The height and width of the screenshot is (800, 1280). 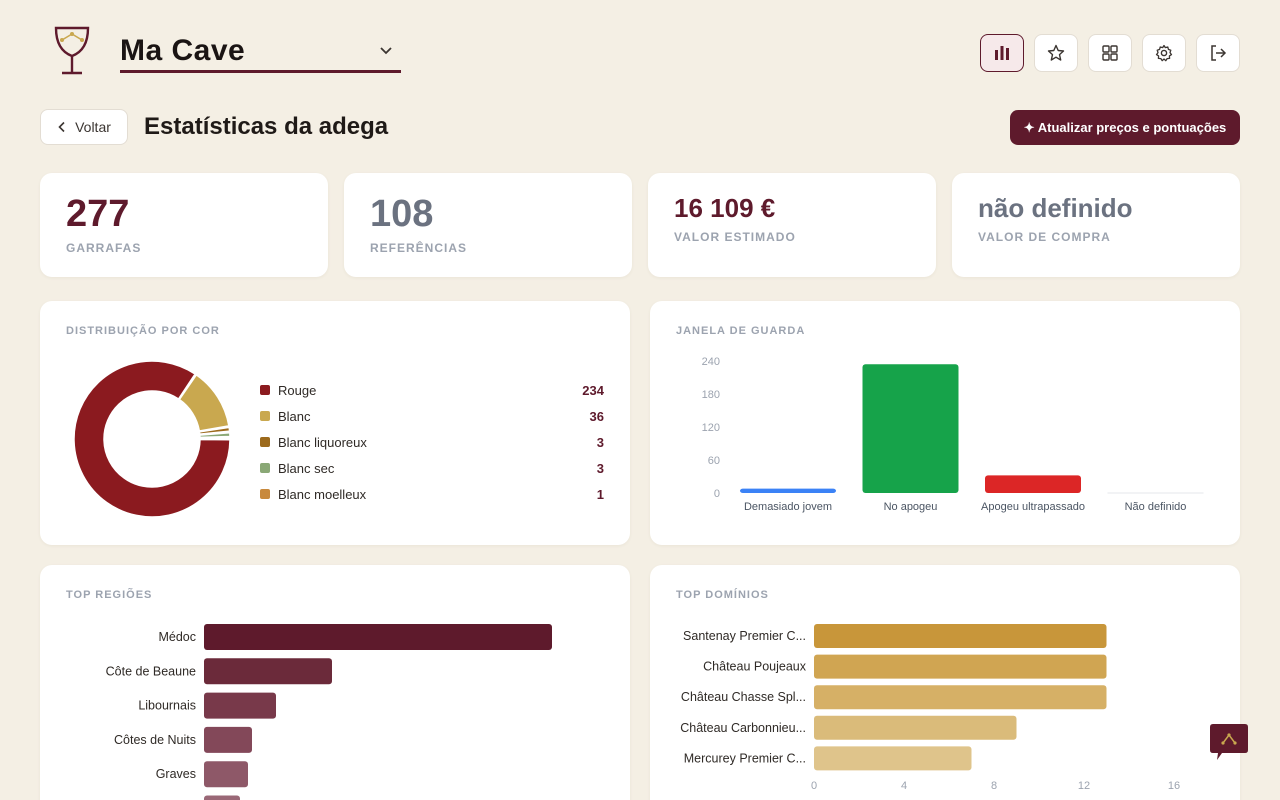 What do you see at coordinates (714, 461) in the screenshot?
I see `y-tick-label: 60` at bounding box center [714, 461].